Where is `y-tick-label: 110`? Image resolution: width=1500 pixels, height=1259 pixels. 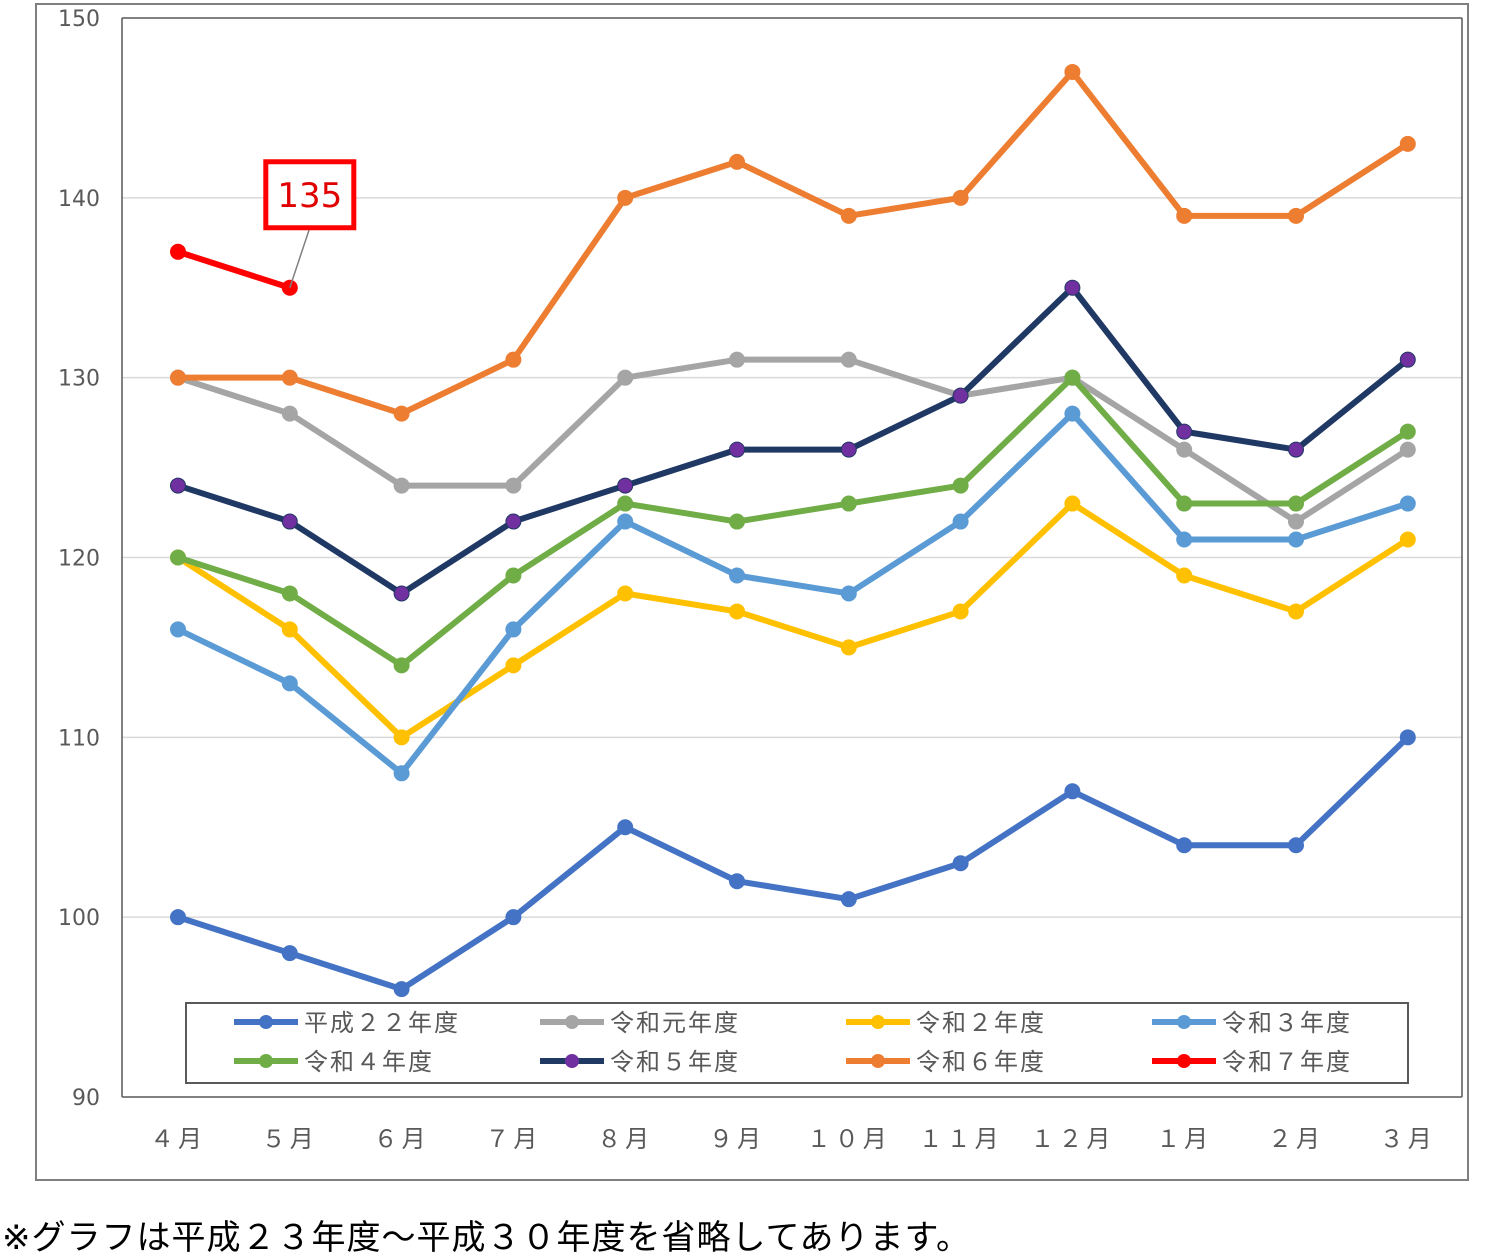 y-tick-label: 110 is located at coordinates (79, 738).